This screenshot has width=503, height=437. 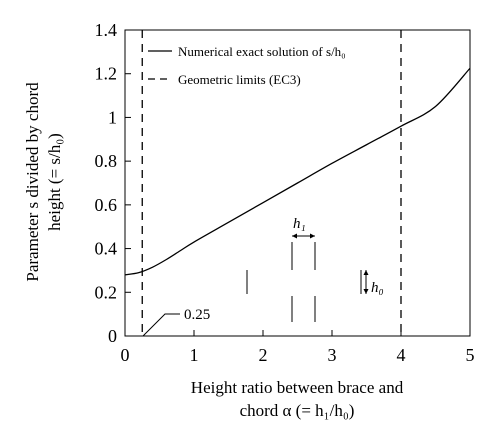 What do you see at coordinates (197, 315) in the screenshot?
I see `limit-label: 0.25` at bounding box center [197, 315].